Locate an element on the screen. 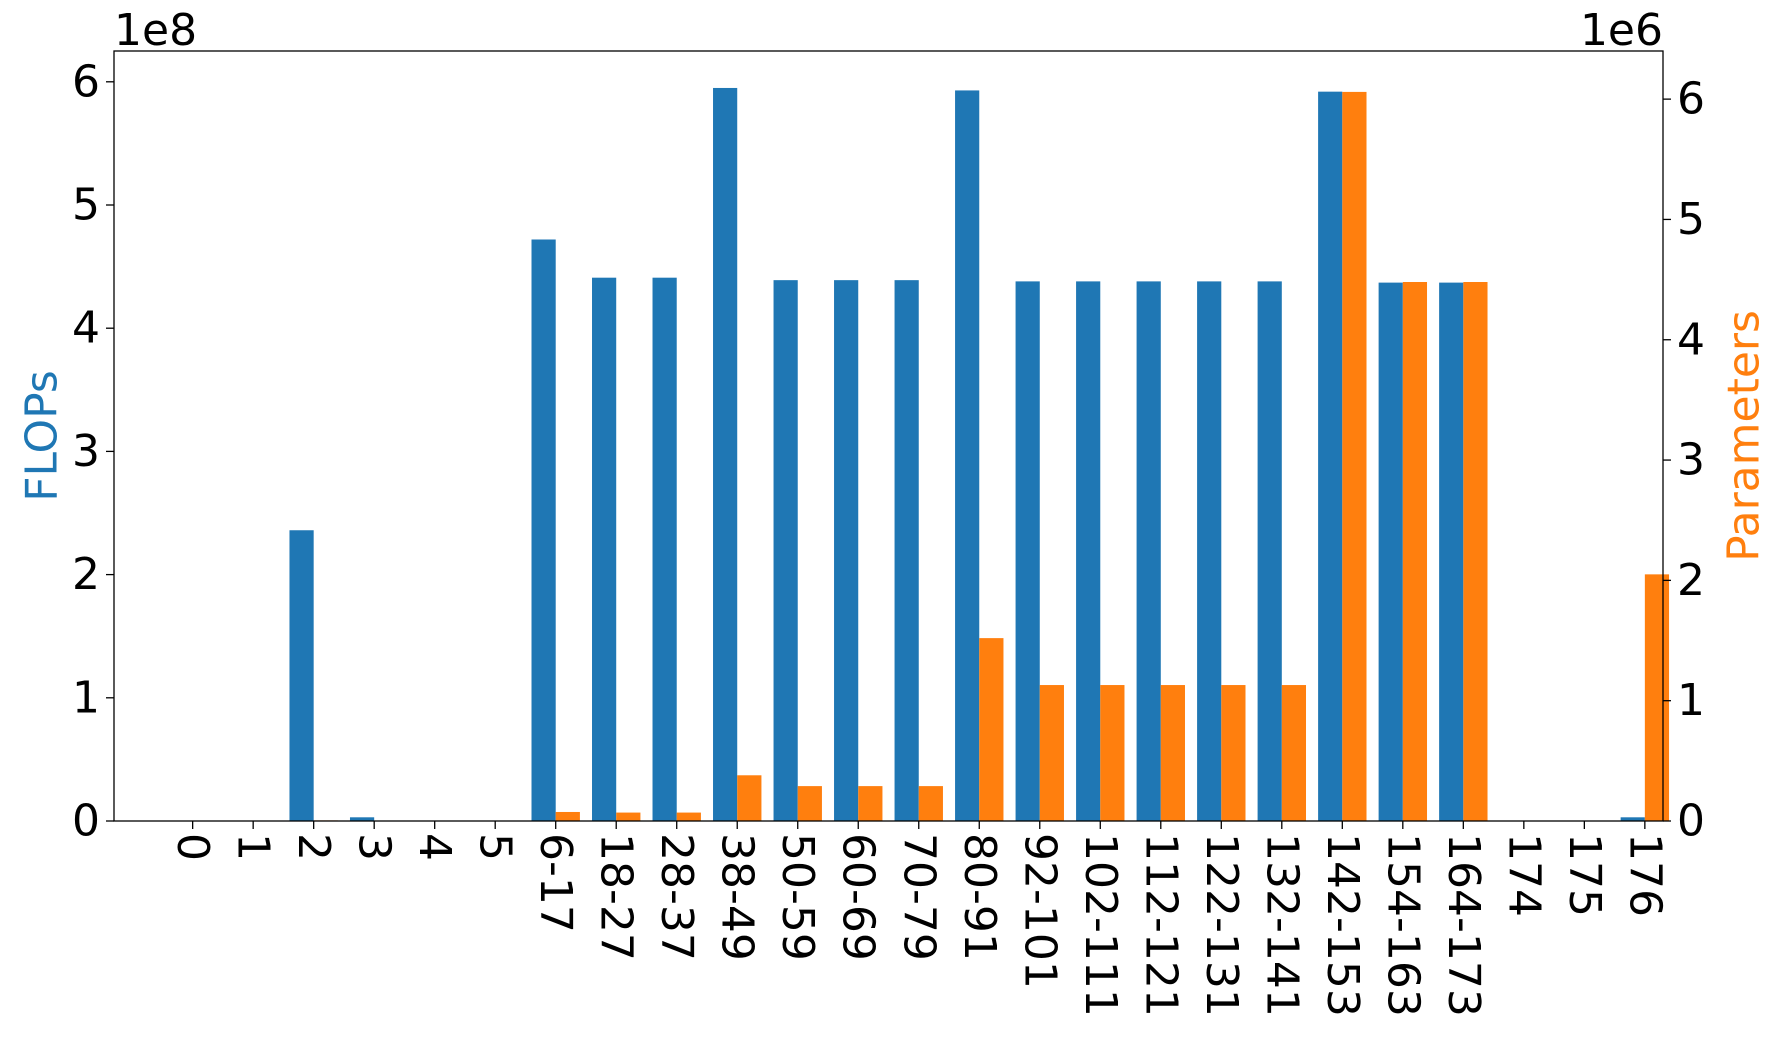  right-y-tick-label: 0 is located at coordinates (1691, 821).